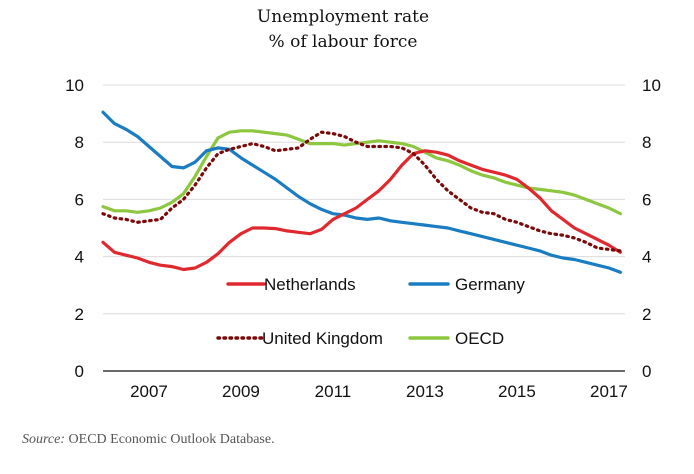 The height and width of the screenshot is (474, 694). I want to click on y-tick-right-10: 10, so click(651, 85).